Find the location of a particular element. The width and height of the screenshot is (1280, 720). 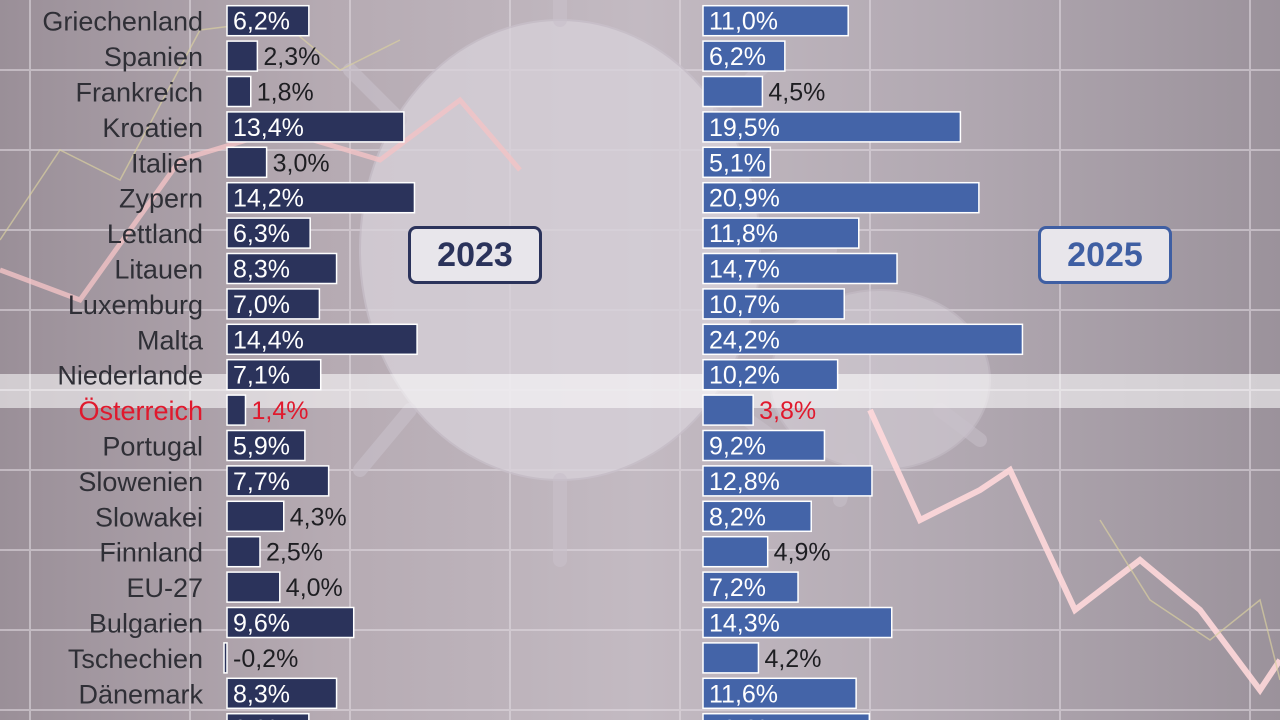

value-label-2025-griechenland: 11,0% is located at coordinates (743, 22).